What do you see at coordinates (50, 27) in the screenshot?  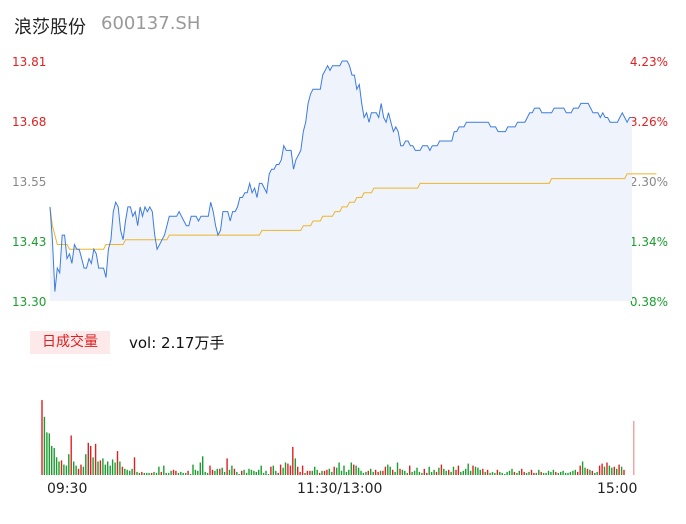 I see `stock-name: 浪莎股份` at bounding box center [50, 27].